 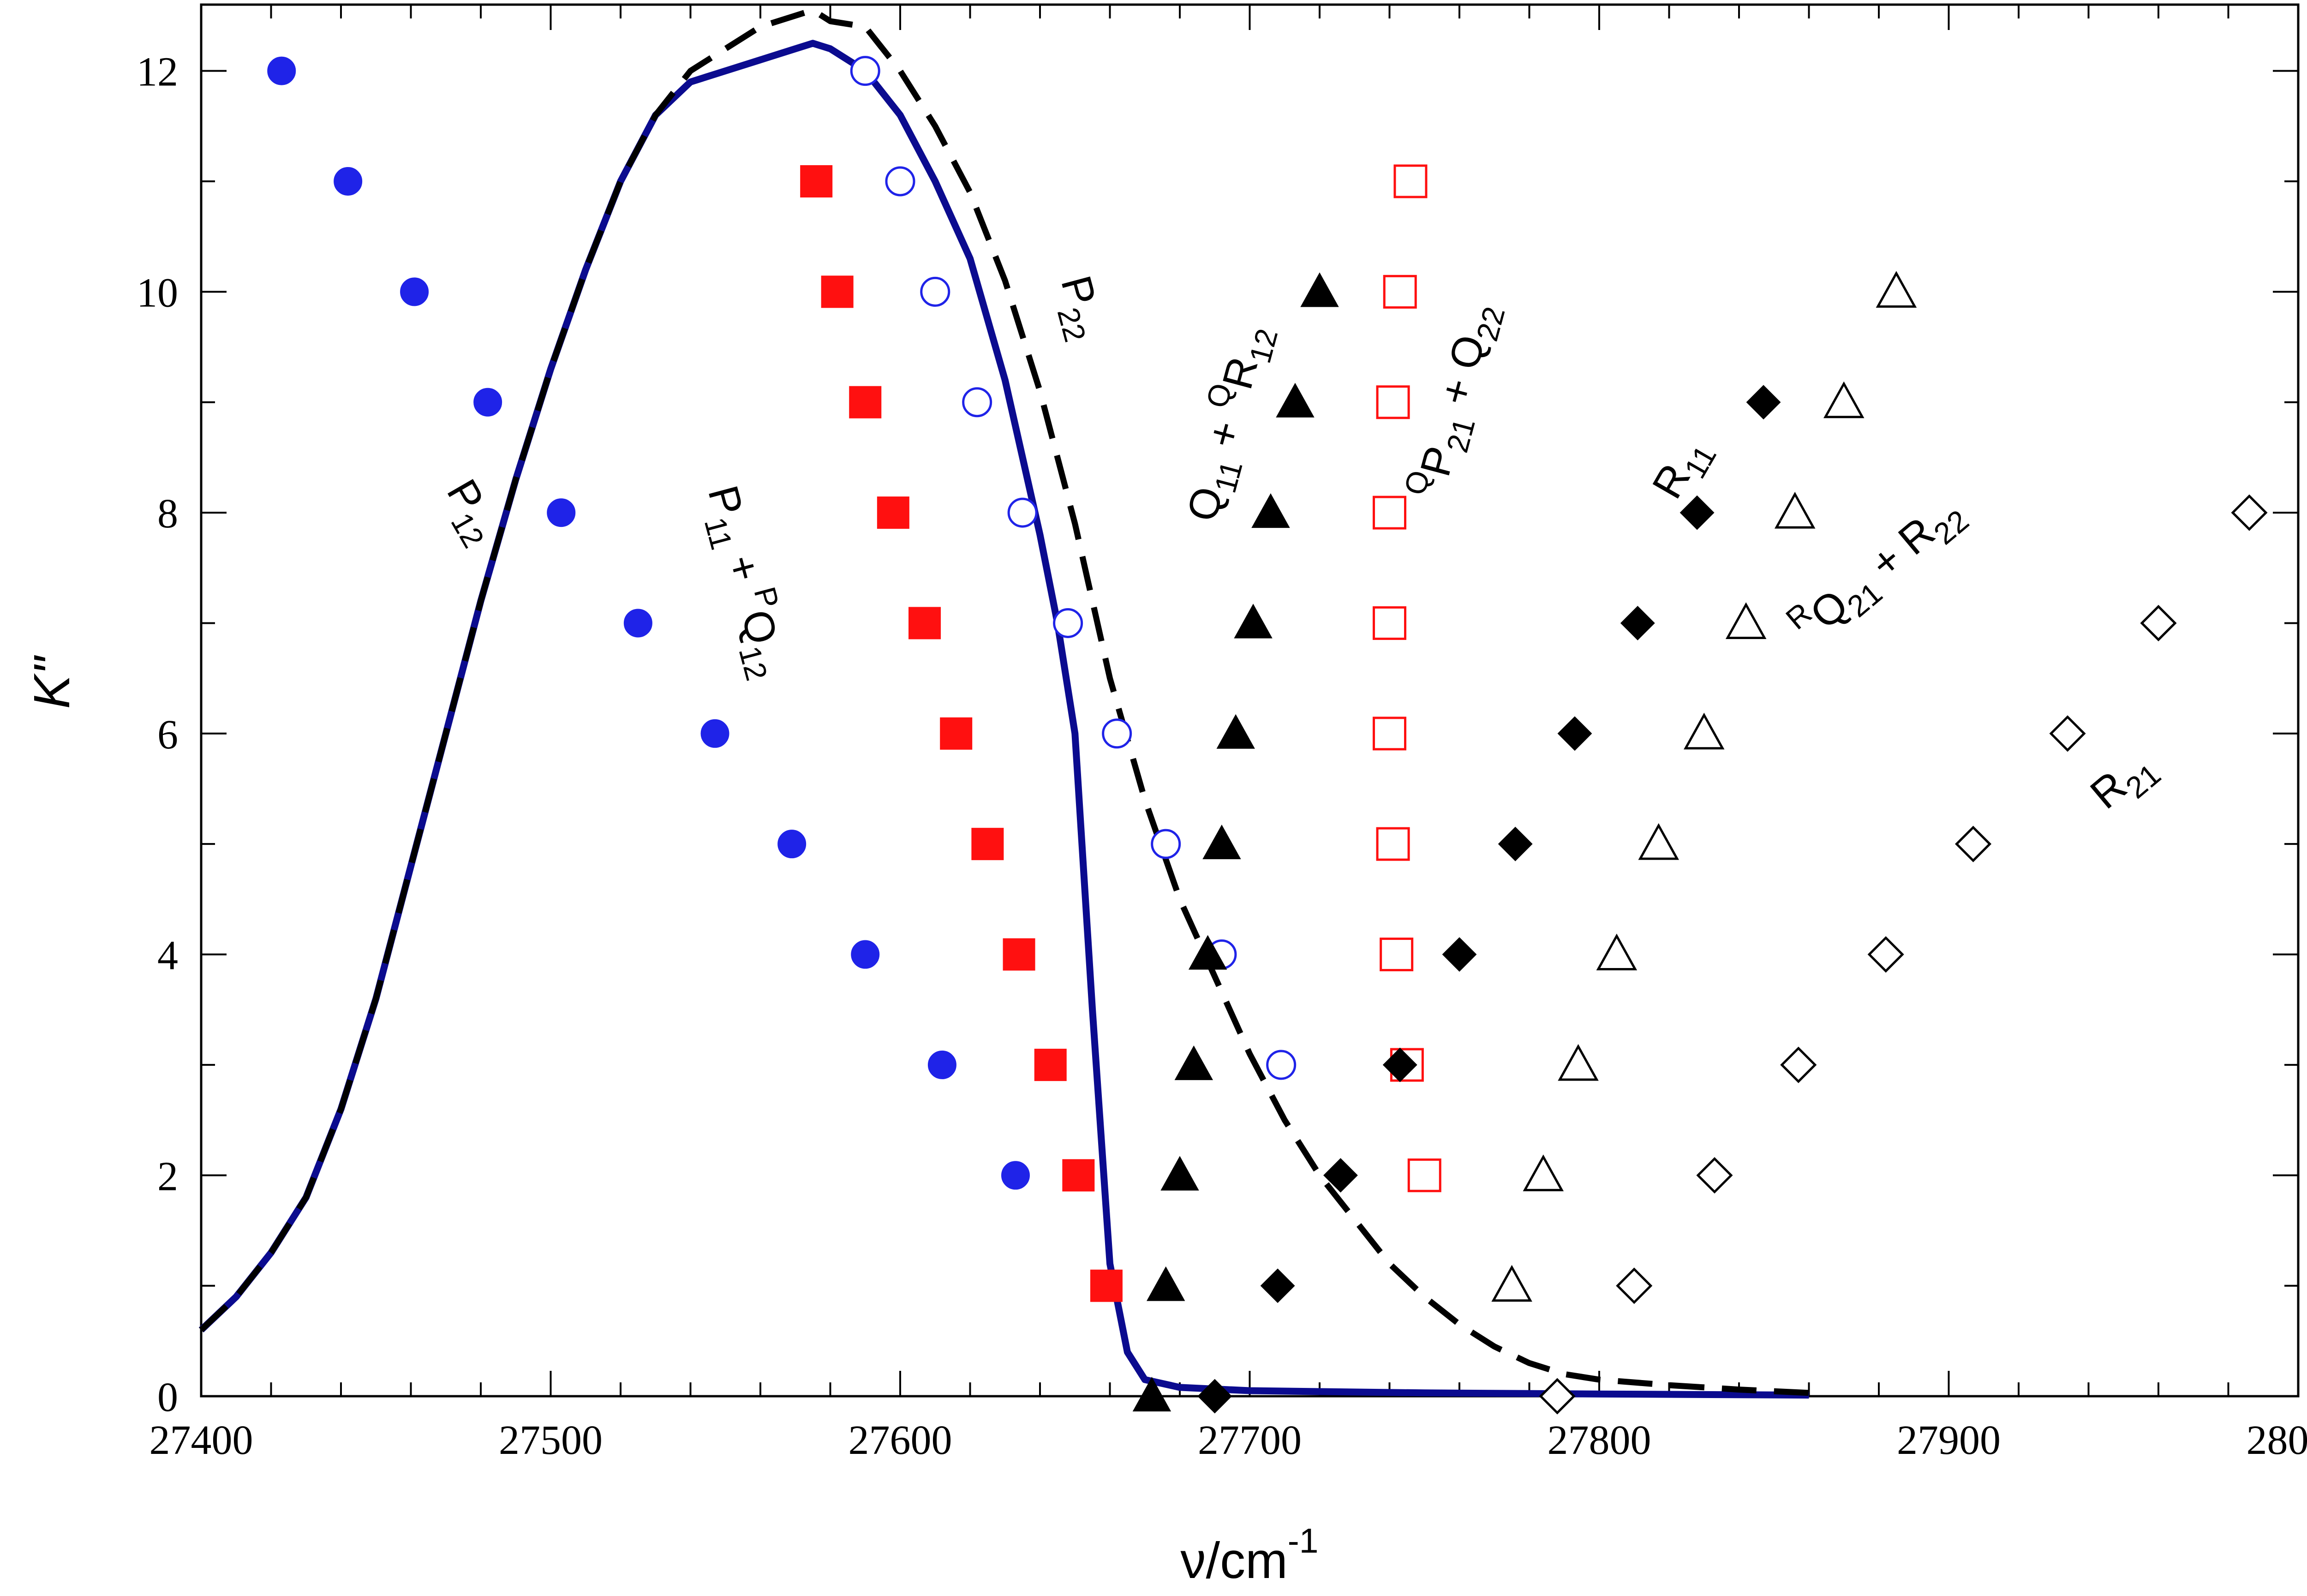 What do you see at coordinates (1949, 1440) in the screenshot?
I see `x-tick-label: 27900` at bounding box center [1949, 1440].